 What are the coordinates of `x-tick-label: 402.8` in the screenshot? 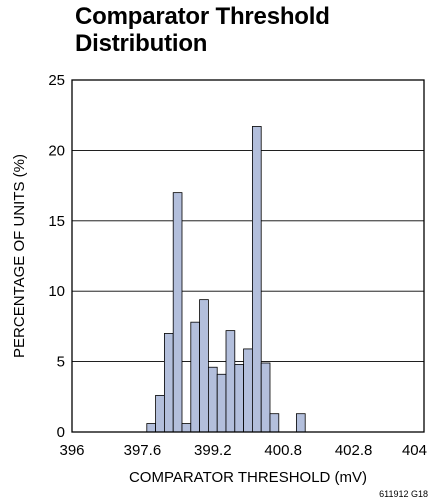 It's located at (354, 450).